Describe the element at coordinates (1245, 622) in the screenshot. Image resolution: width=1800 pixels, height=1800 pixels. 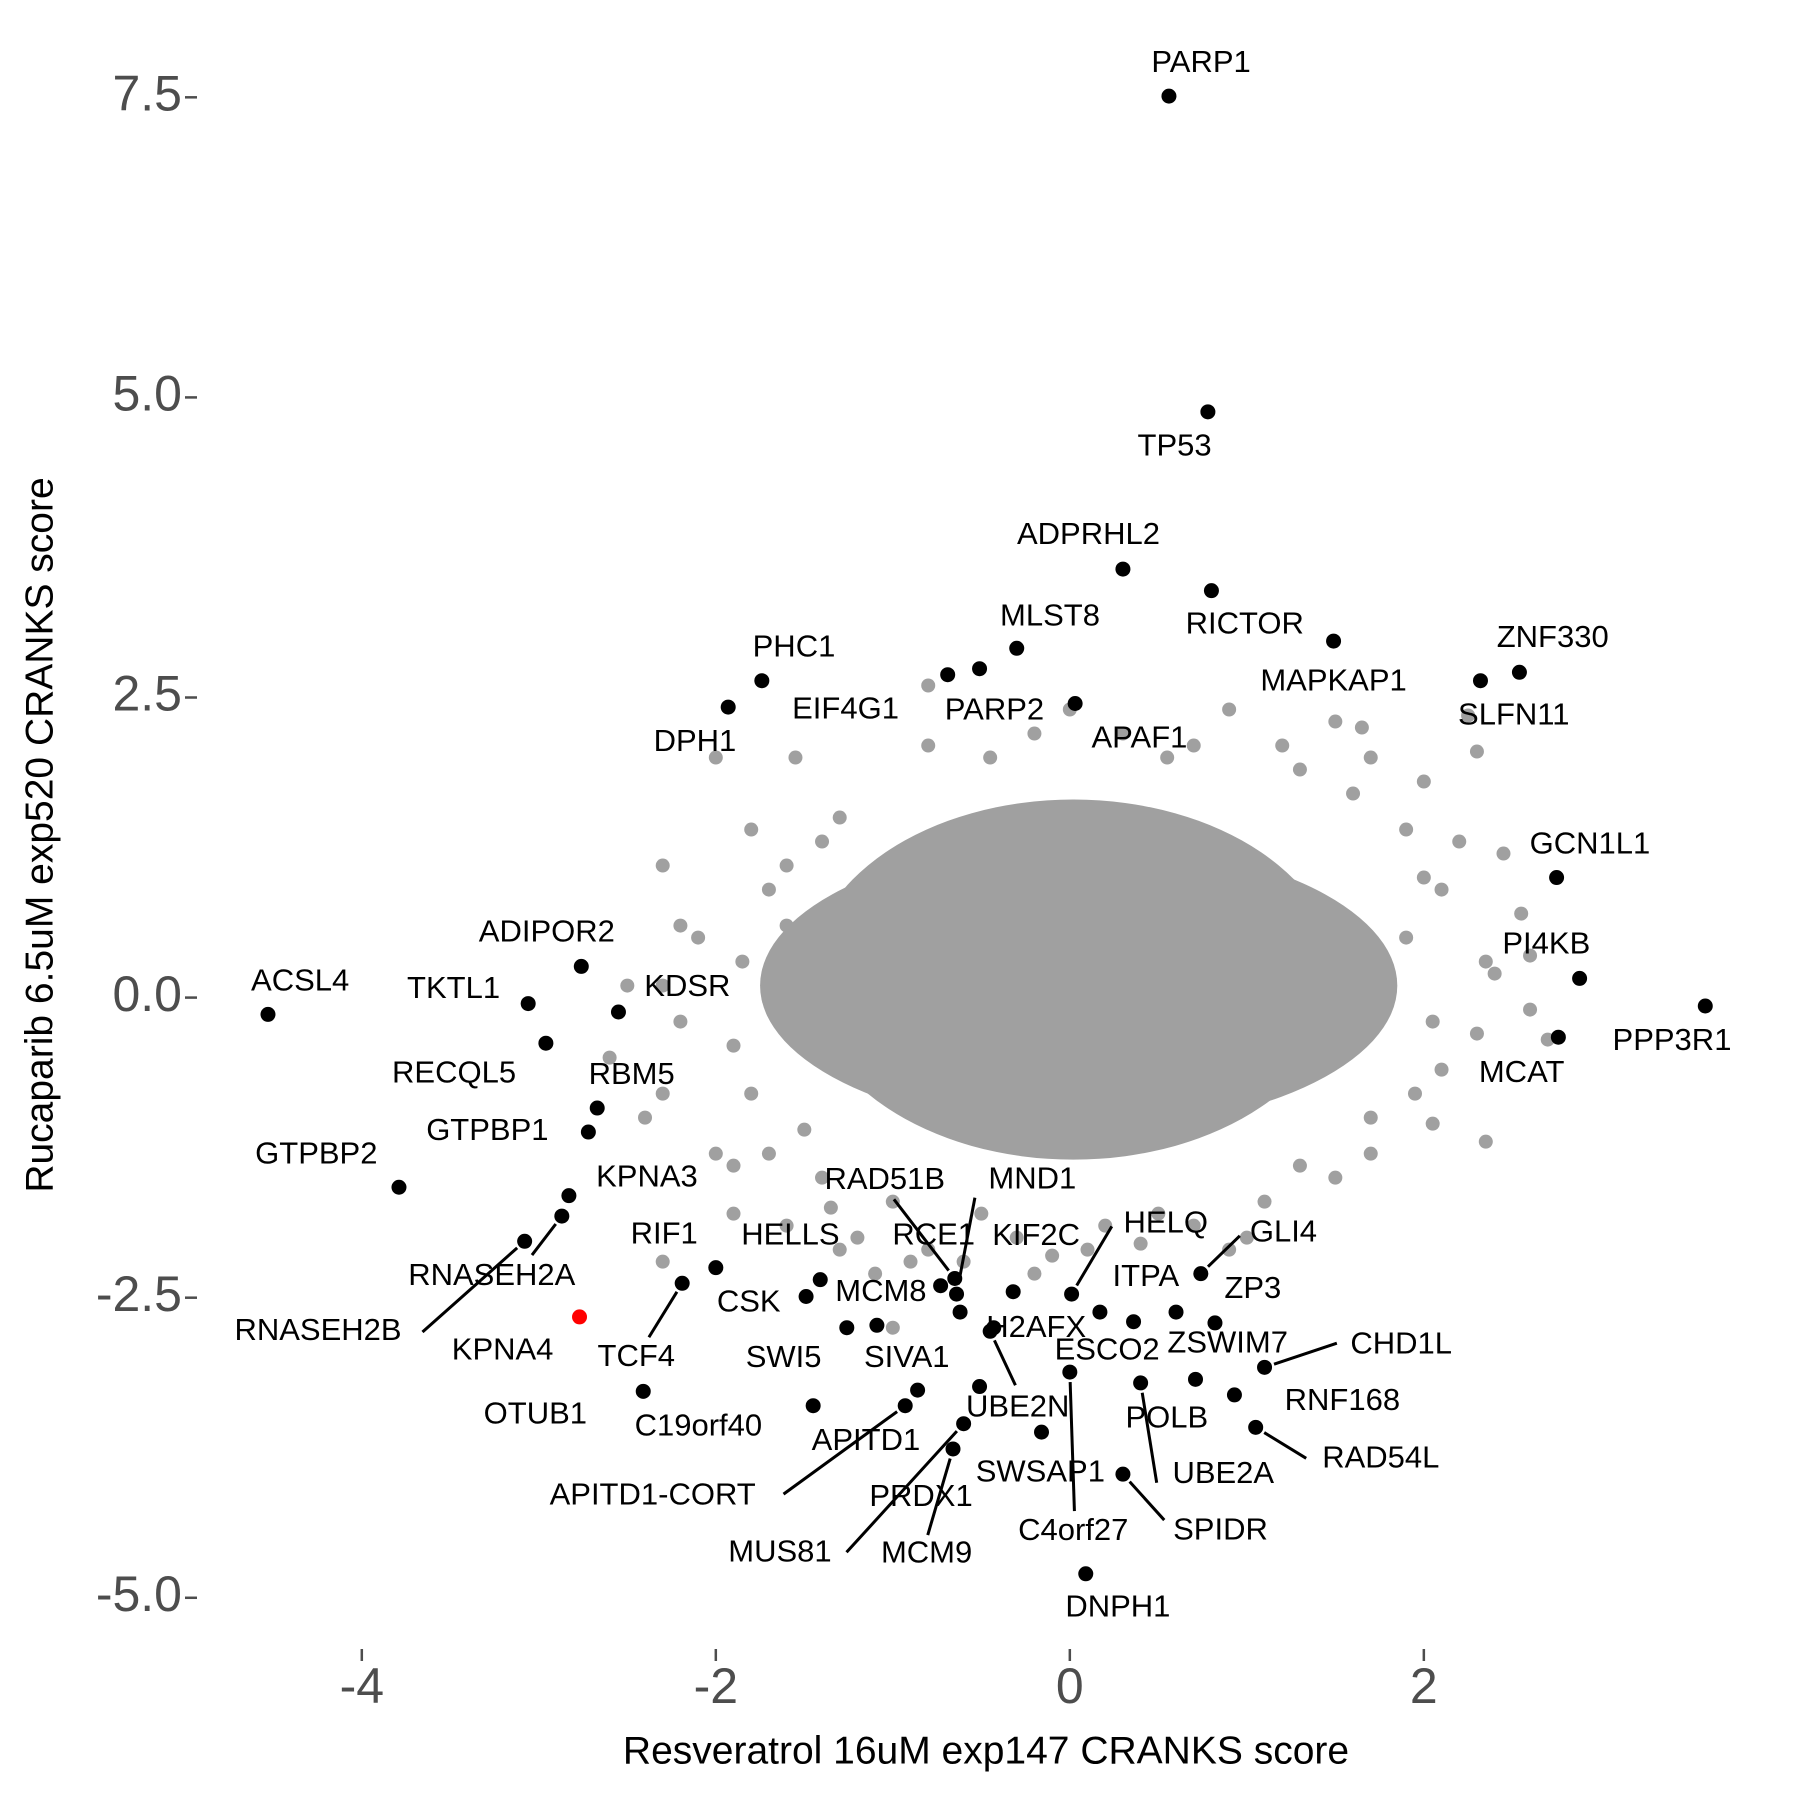
I see `point-label: RICTOR` at that location.